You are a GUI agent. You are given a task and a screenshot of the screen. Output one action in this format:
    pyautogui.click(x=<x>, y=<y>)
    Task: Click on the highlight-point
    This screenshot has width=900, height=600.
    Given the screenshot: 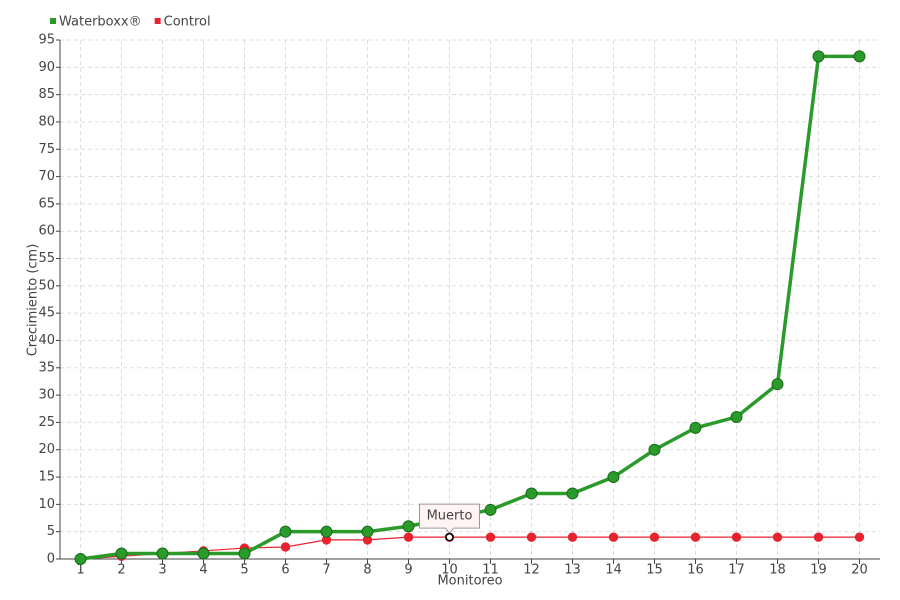 What is the action you would take?
    pyautogui.click(x=449, y=537)
    